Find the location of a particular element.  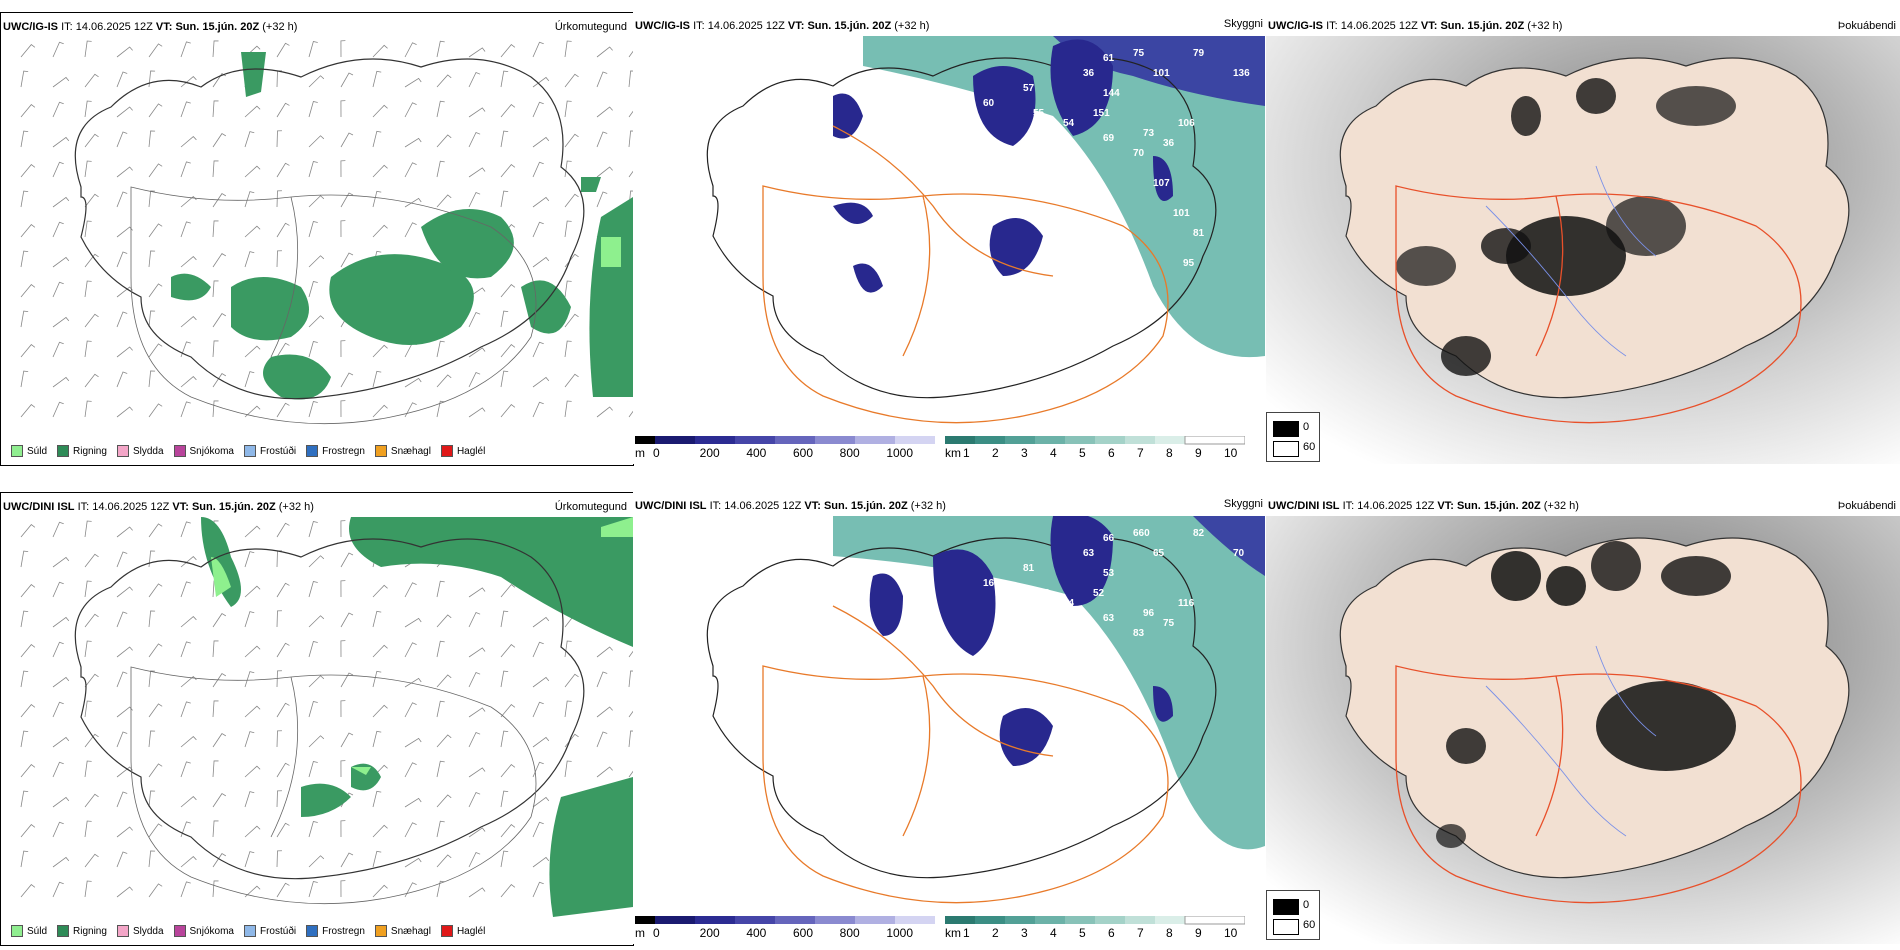

visibility-colorbar is located at coordinates (1095, 920).